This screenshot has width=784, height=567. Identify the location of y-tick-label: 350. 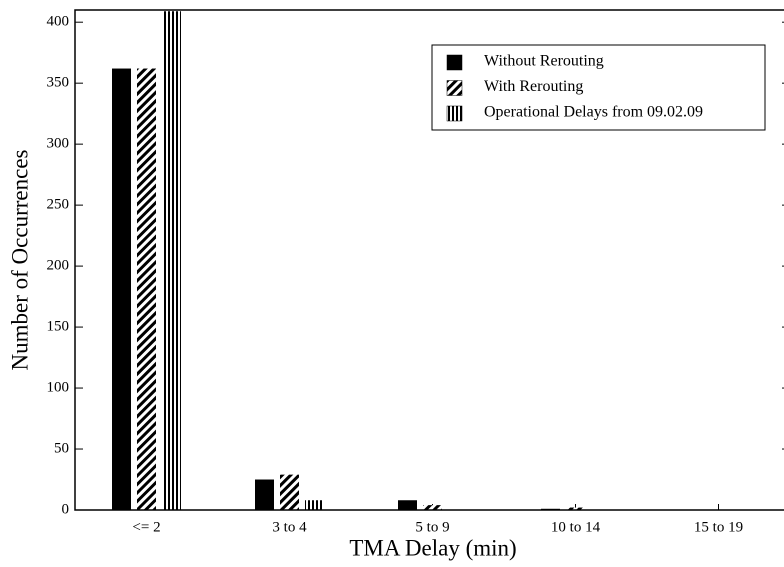
(58, 83).